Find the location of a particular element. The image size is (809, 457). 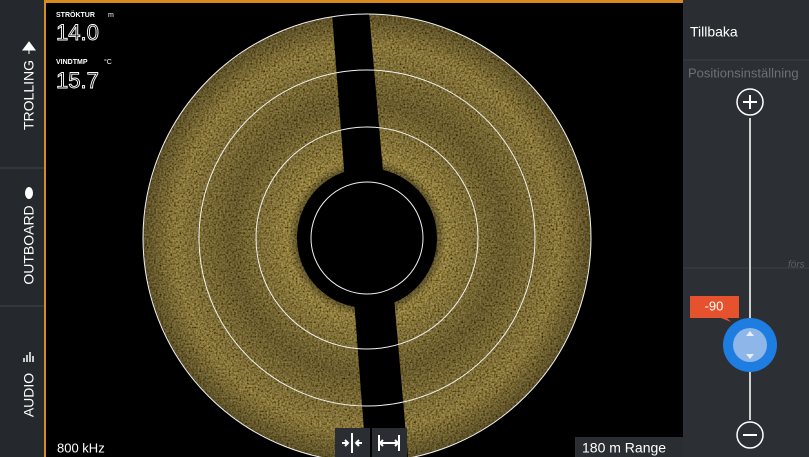

readout-unit: m is located at coordinates (111, 15).